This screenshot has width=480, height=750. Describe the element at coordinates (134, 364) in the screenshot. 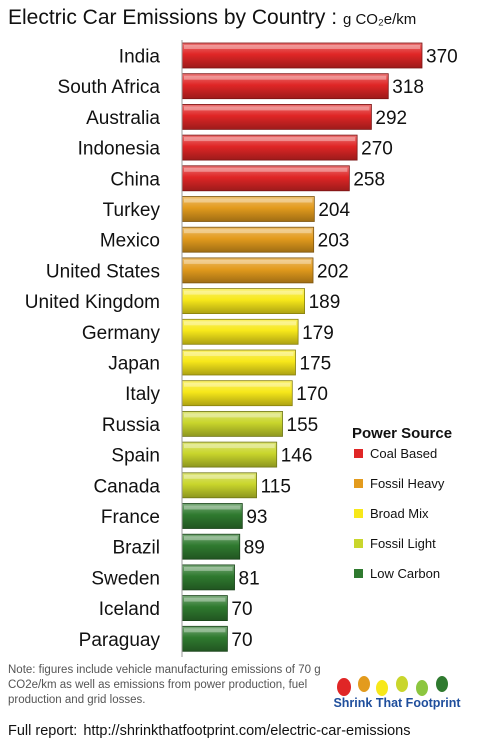

I see `category-label: Japan` at that location.